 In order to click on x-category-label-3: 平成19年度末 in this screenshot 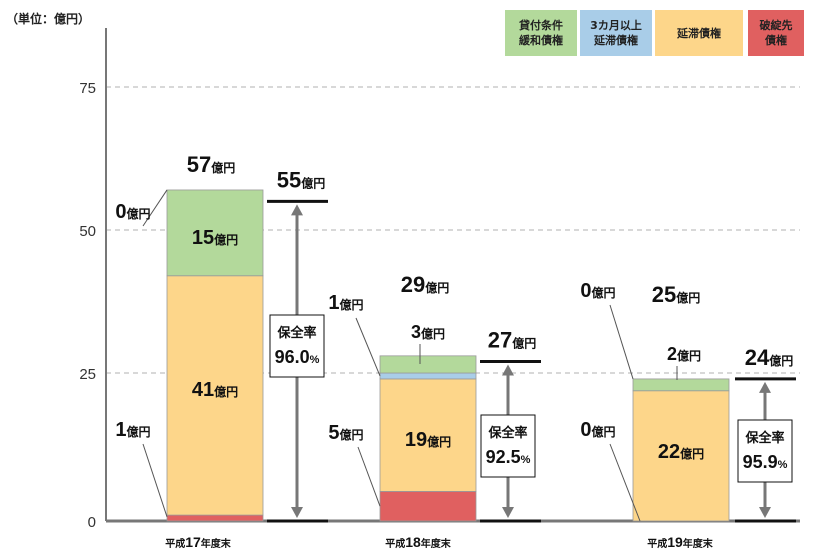, I will do `click(680, 542)`.